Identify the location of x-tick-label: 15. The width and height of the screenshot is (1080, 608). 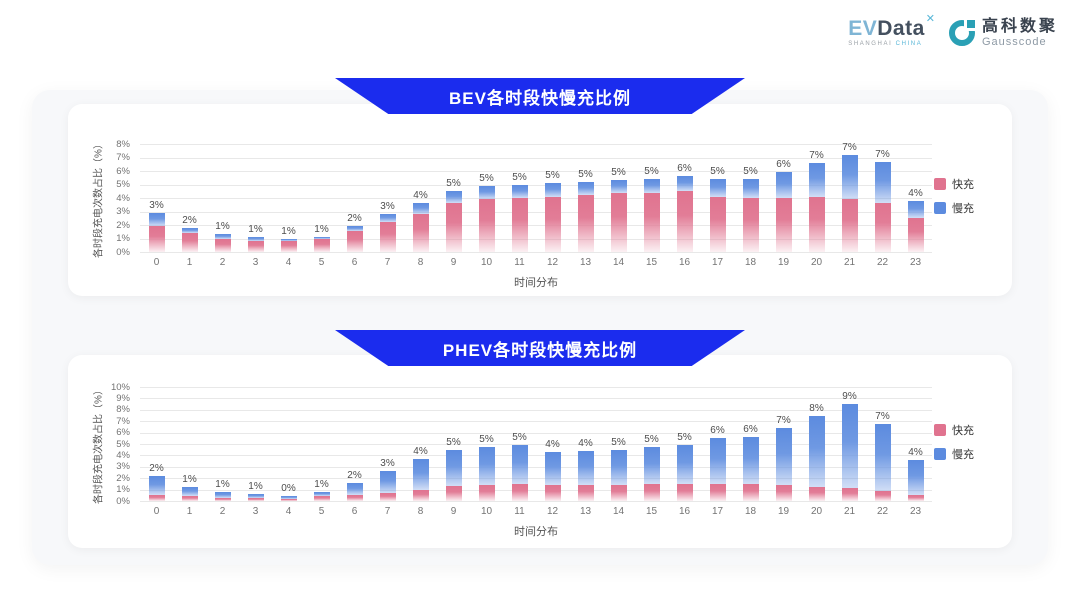
(651, 511).